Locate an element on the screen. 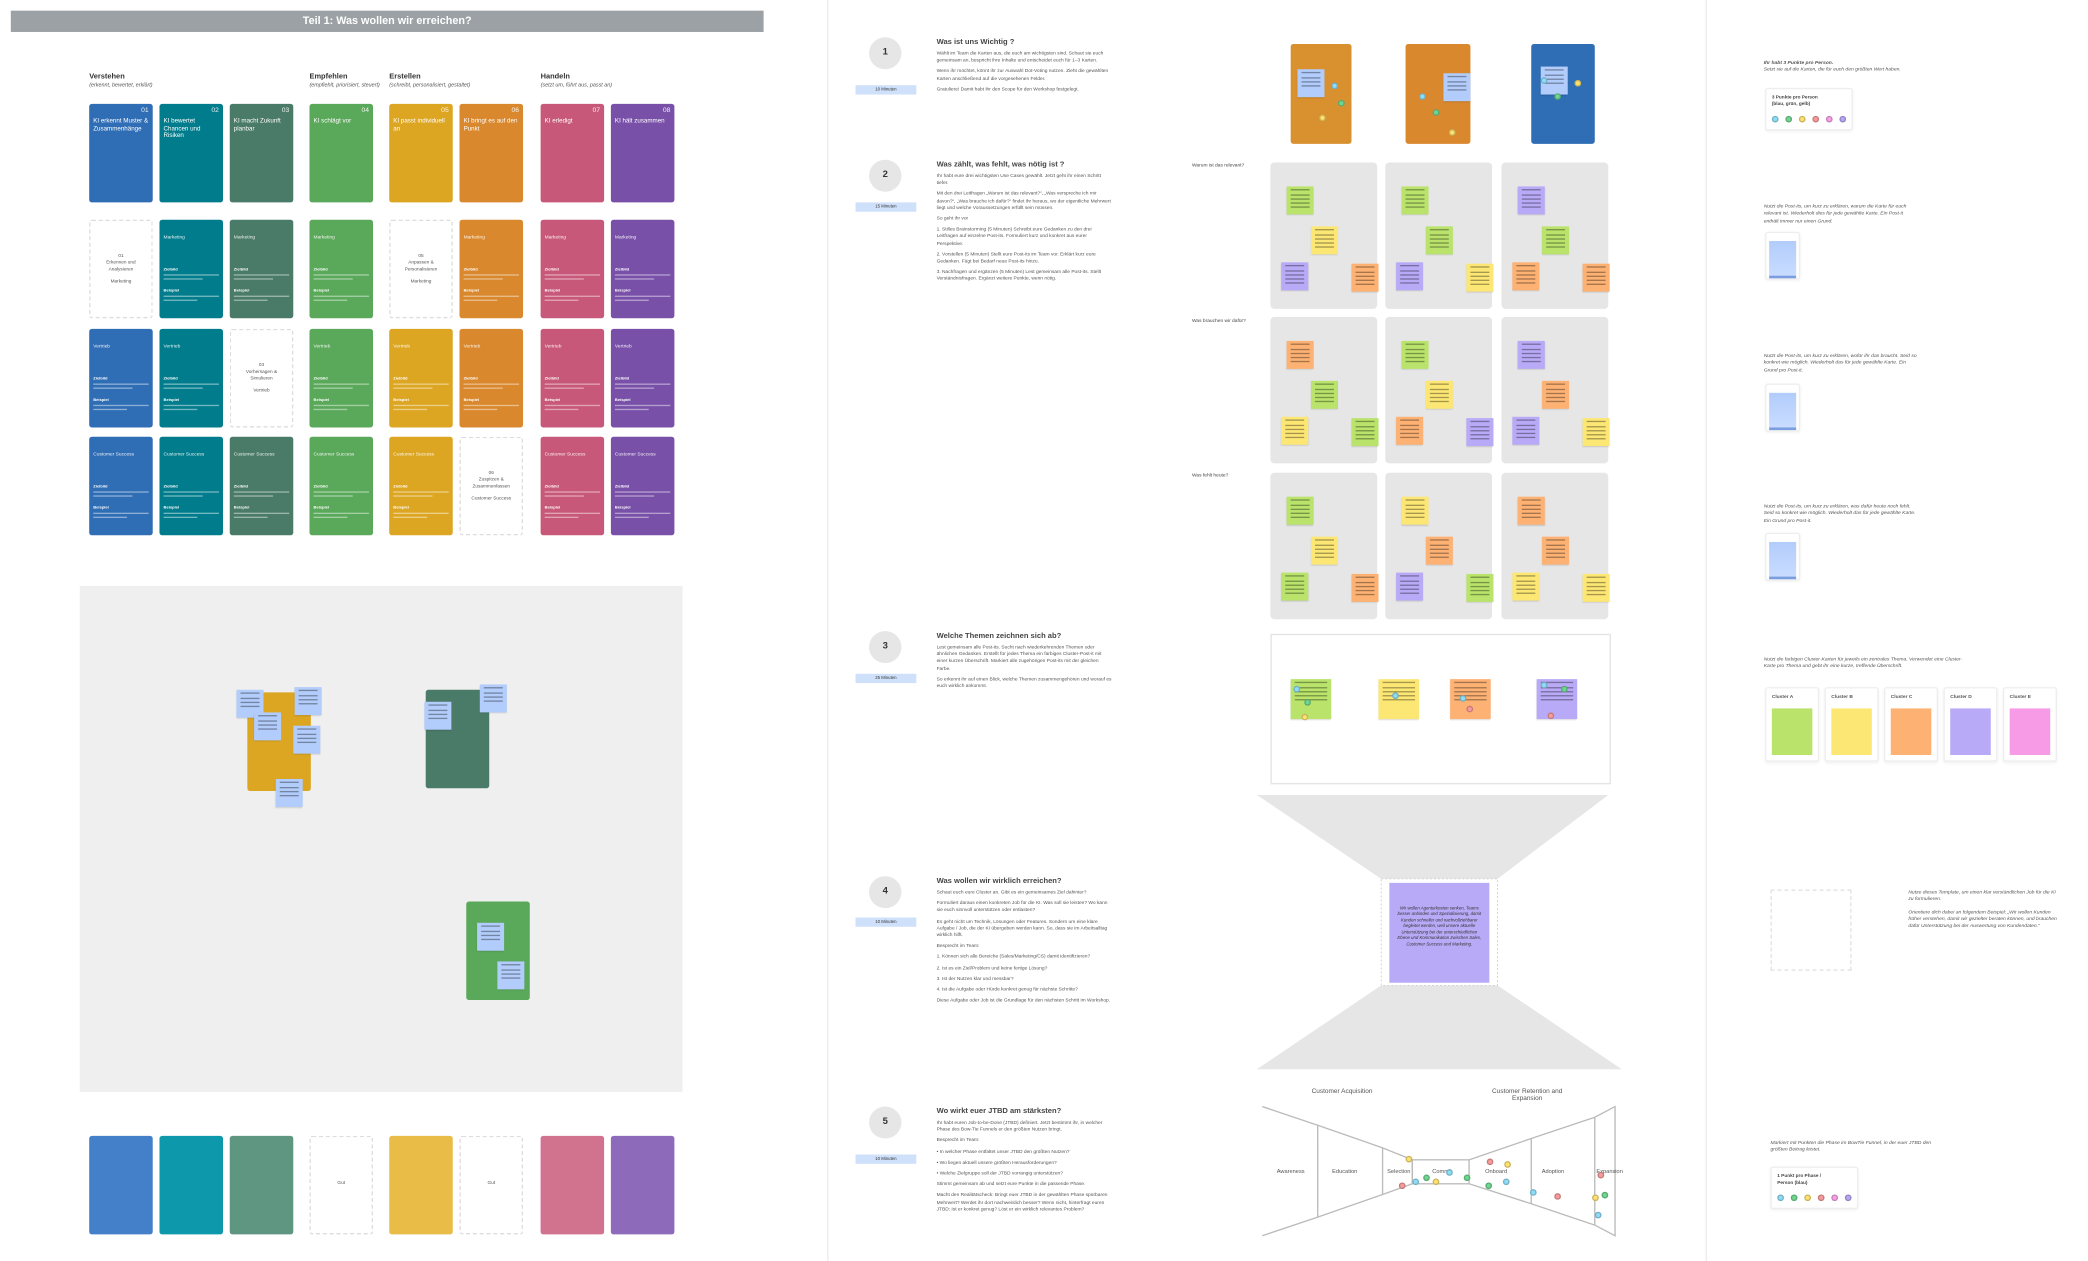 The height and width of the screenshot is (1261, 2088). card-placeholder: 05 Anpassen & Personalisieren Marketing is located at coordinates (421, 269).